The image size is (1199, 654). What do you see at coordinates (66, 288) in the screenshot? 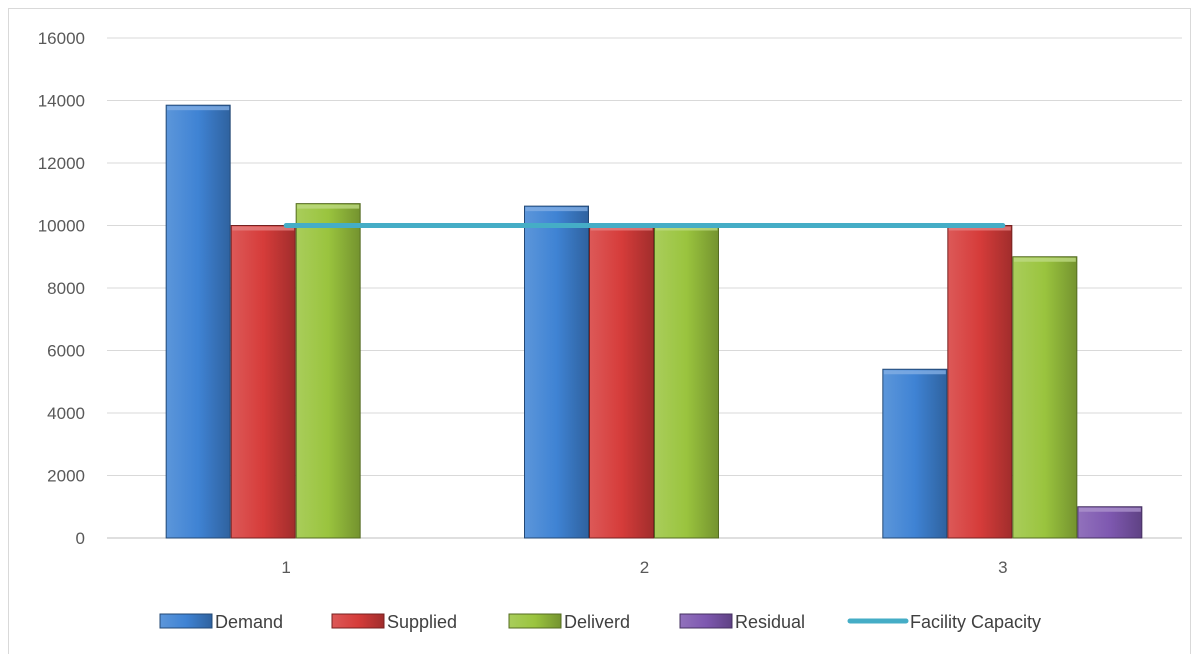
I see `y-tick-label: 8000` at bounding box center [66, 288].